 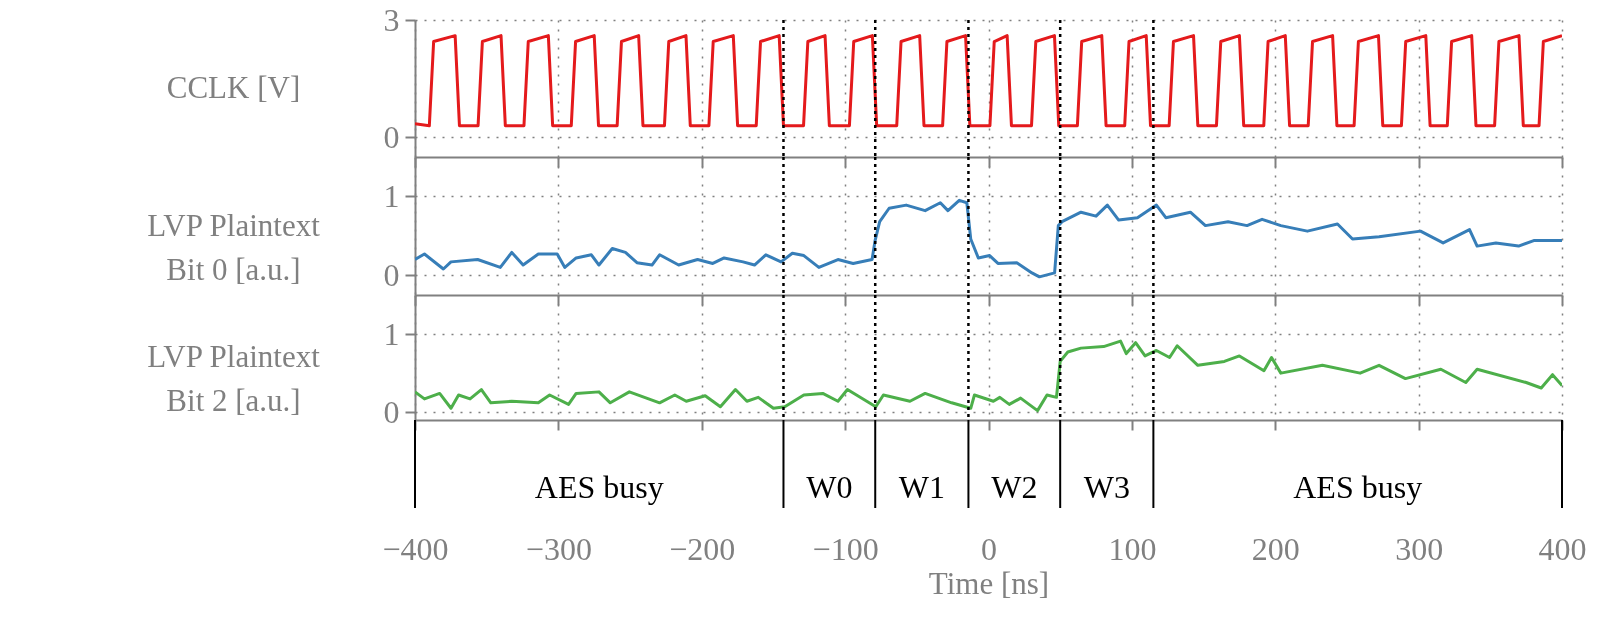 I want to click on x-tick-label: −200, so click(x=702, y=548).